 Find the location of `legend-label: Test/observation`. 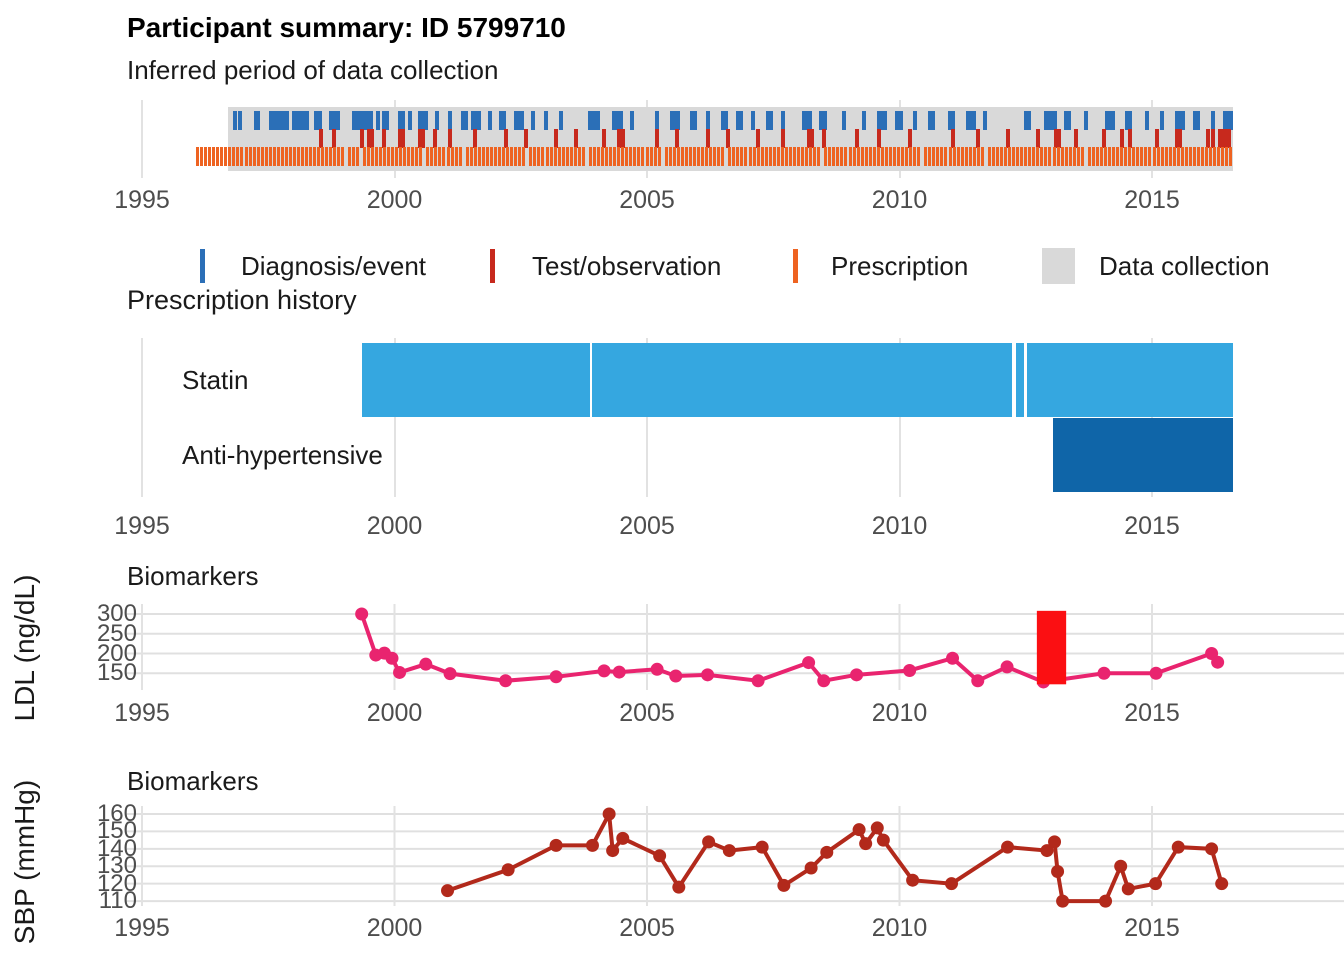

legend-label: Test/observation is located at coordinates (627, 266).